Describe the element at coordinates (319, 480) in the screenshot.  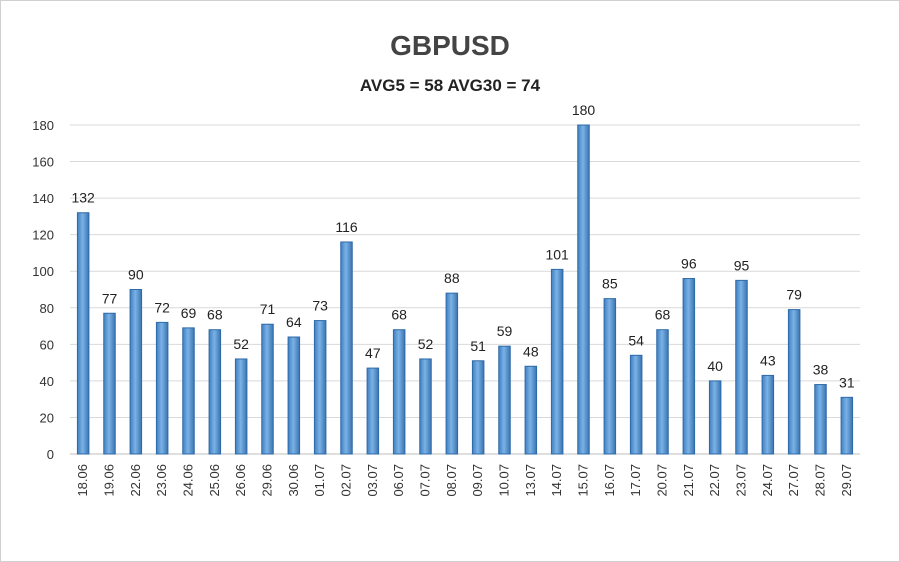
I see `x-tick-label: 01.07` at that location.